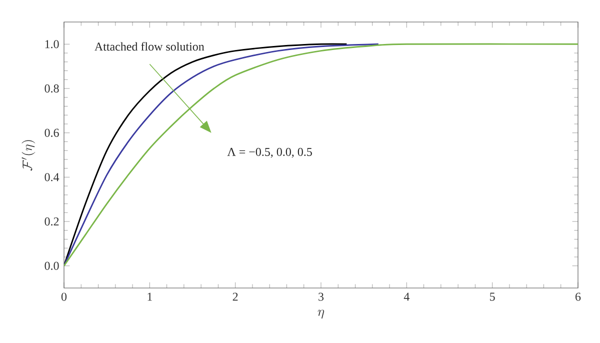 The height and width of the screenshot is (343, 600). What do you see at coordinates (64, 296) in the screenshot?
I see `x-tick-label: 0` at bounding box center [64, 296].